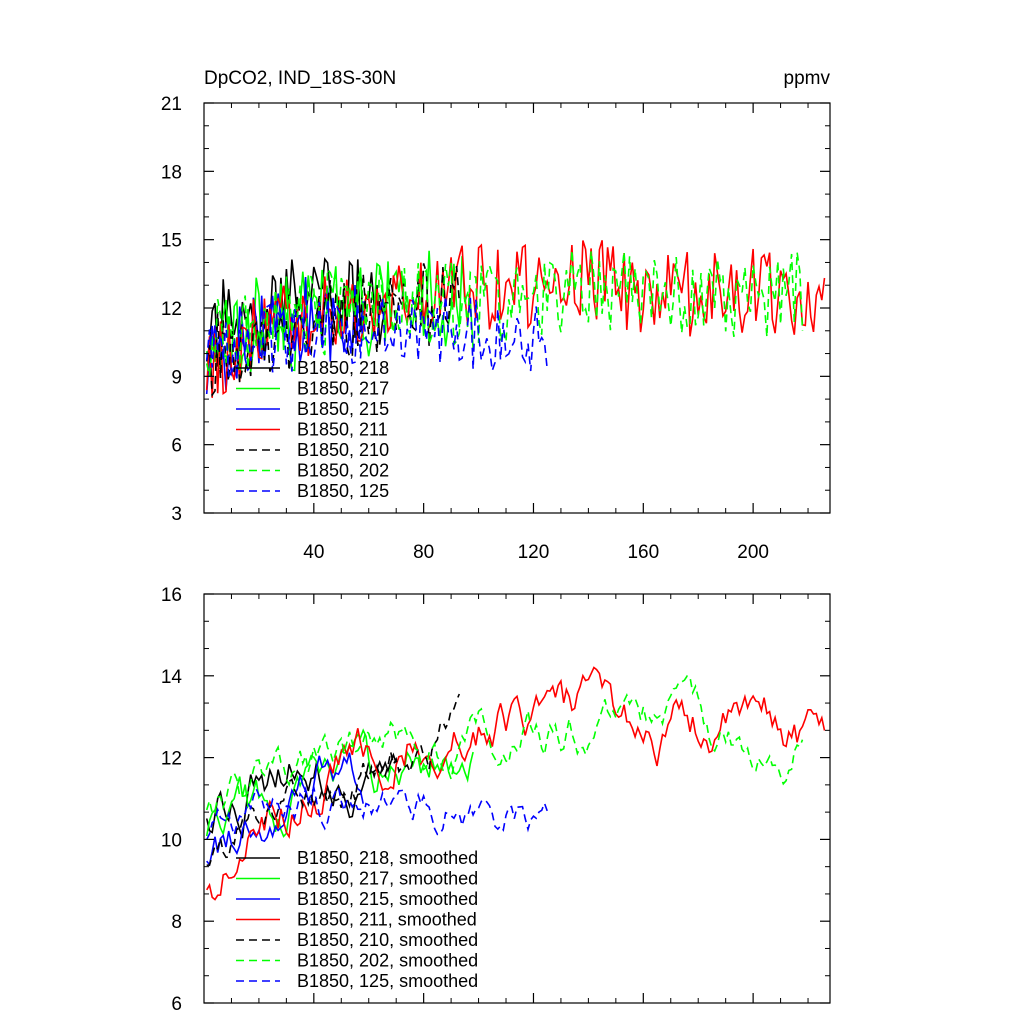 This screenshot has height=1024, width=1024. I want to click on legend-entry: B1850, 217, so click(312, 389).